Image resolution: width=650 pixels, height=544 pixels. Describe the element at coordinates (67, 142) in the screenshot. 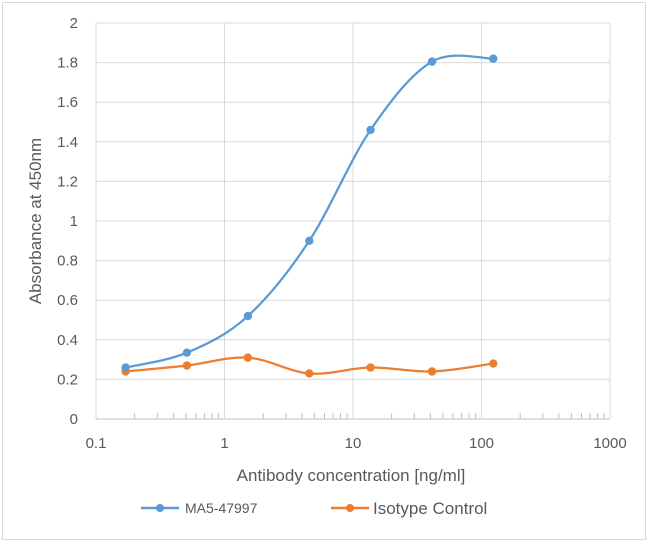

I see `y-tick-label: 1.4` at that location.